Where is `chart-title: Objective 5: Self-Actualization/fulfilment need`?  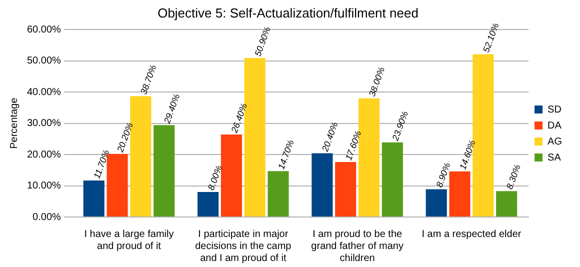
chart-title: Objective 5: Self-Actualization/fulfilment need is located at coordinates (288, 12).